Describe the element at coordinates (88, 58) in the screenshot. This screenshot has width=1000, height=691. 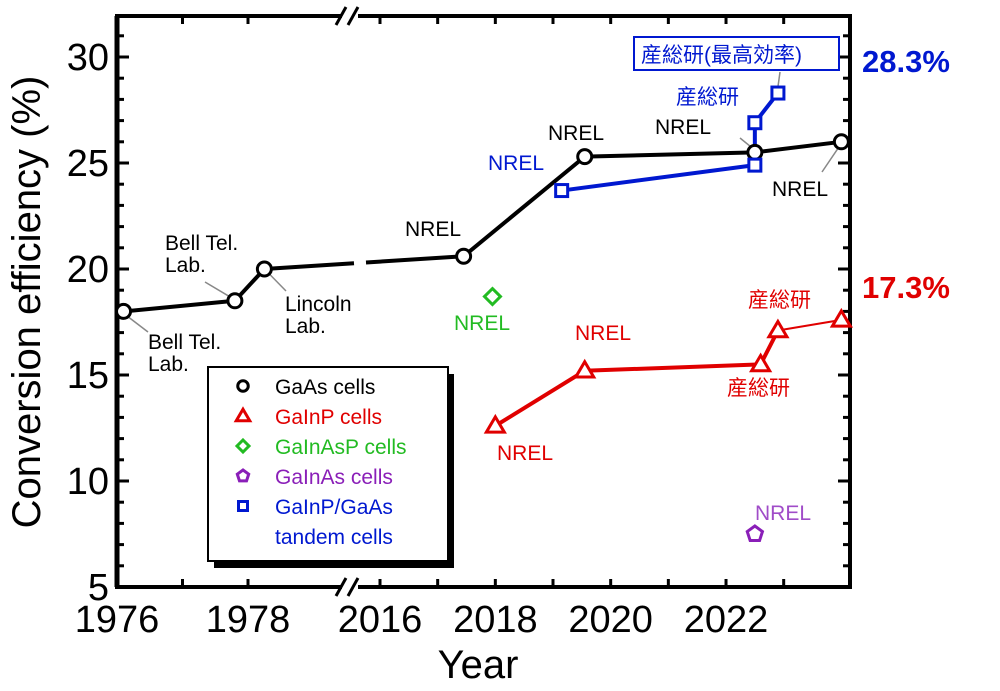
I see `y-tick-label: 30` at that location.